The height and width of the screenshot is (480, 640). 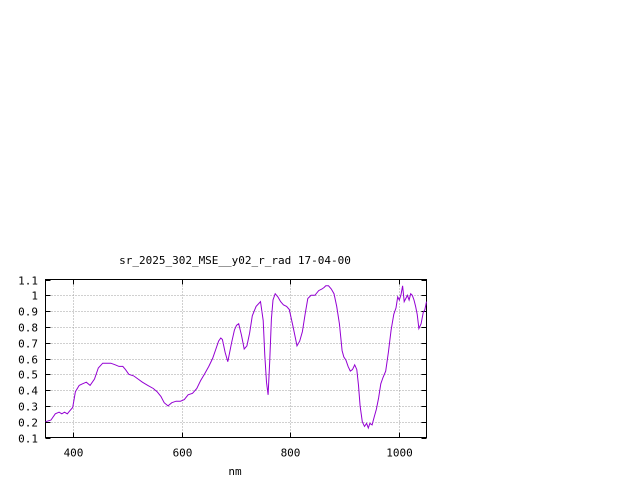 What do you see at coordinates (183, 453) in the screenshot?
I see `x-tick-label: 600` at bounding box center [183, 453].